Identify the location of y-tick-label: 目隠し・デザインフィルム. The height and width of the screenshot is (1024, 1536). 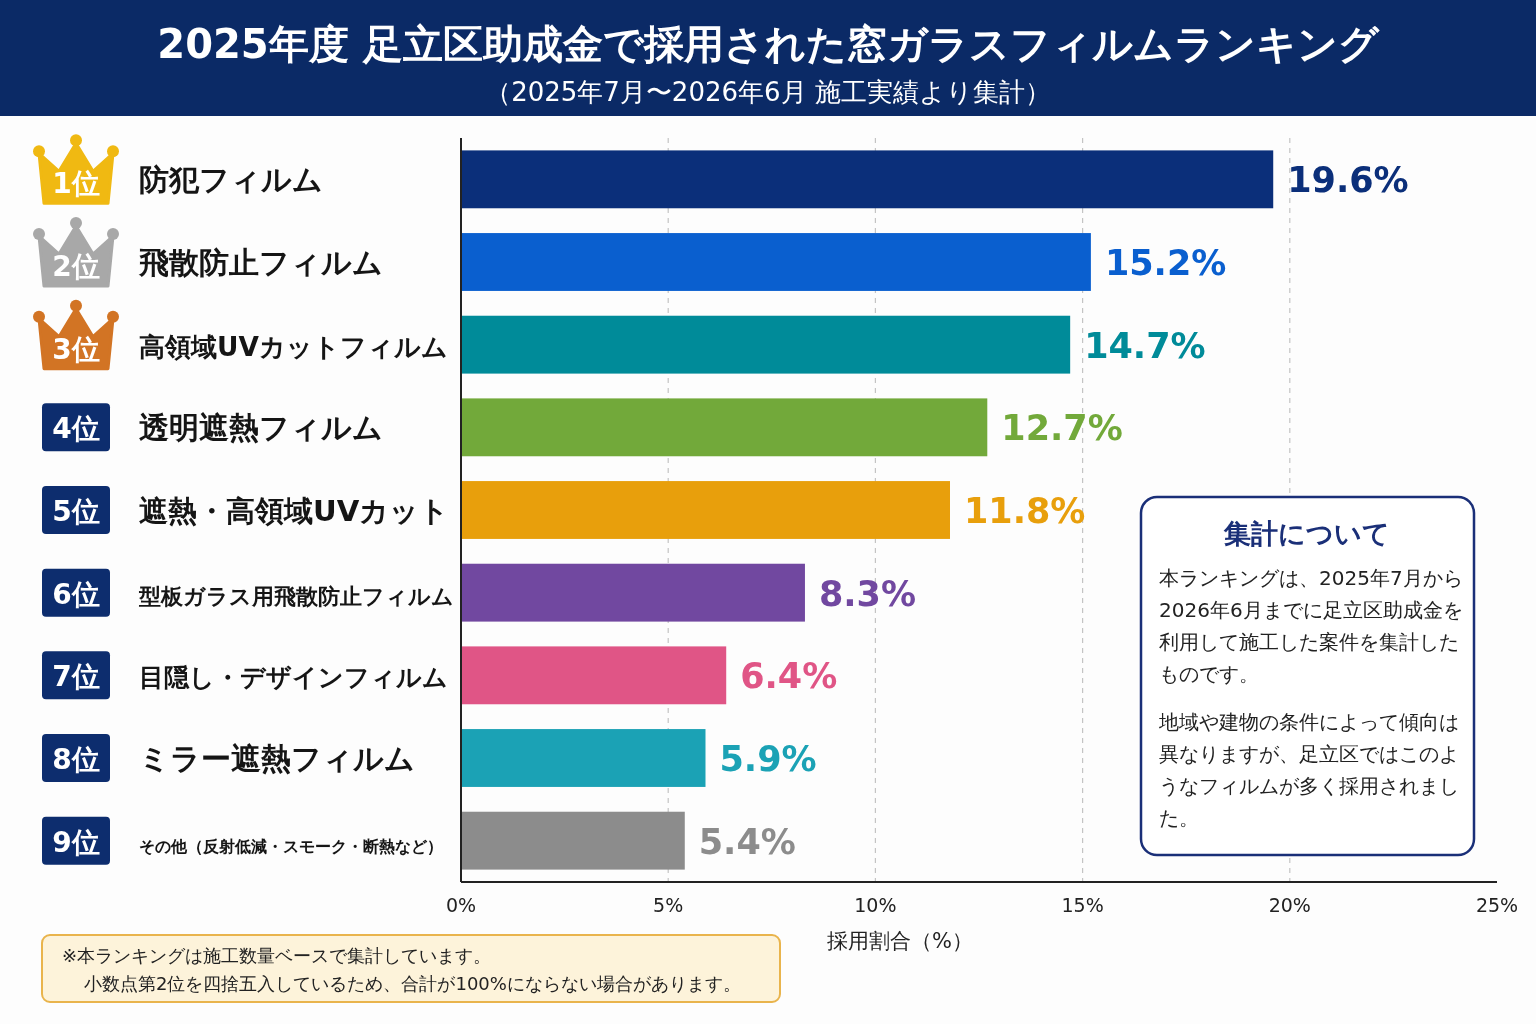
(293, 677).